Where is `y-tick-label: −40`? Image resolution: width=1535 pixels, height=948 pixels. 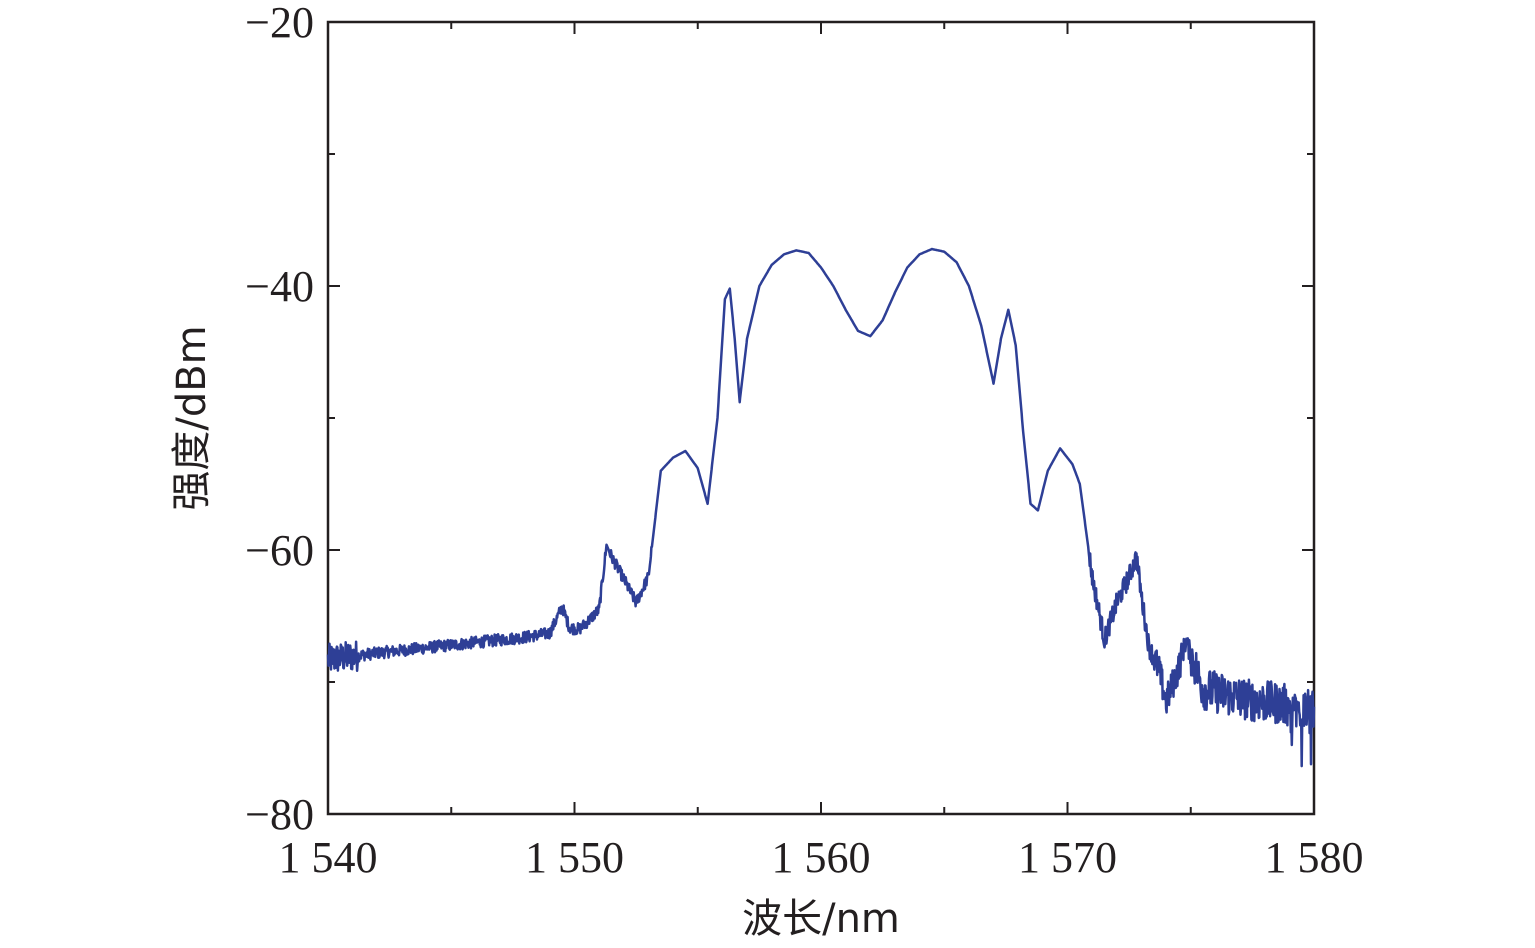 y-tick-label: −40 is located at coordinates (279, 286).